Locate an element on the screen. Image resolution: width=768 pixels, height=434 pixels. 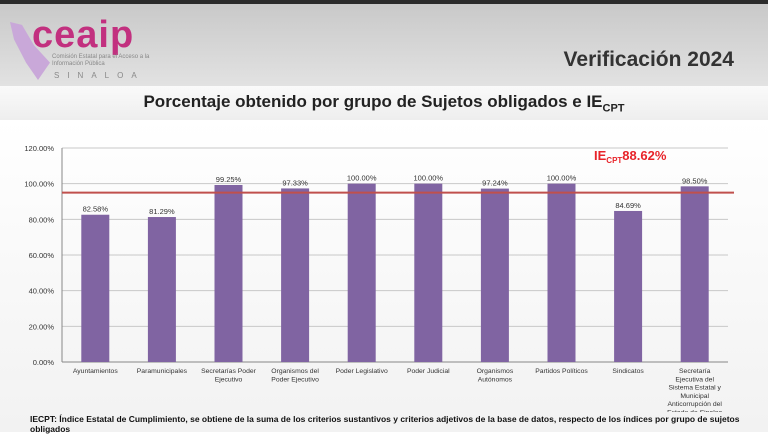
category-label: Organismos Autónomos is located at coordinates (495, 375).